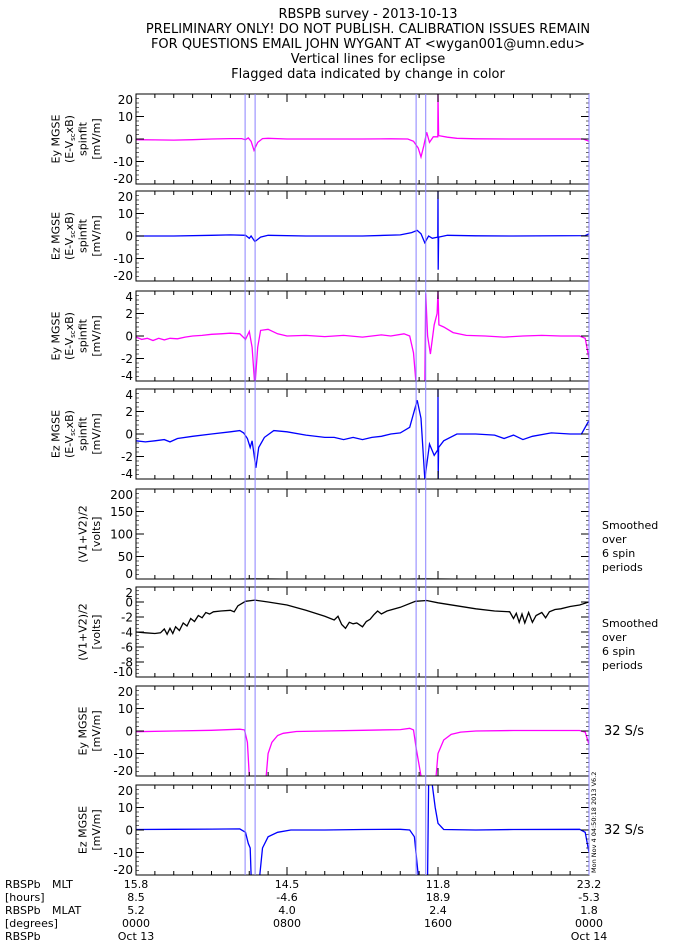 The width and height of the screenshot is (700, 950). Describe the element at coordinates (62, 884) in the screenshot. I see `x-axis-row-label: MLT` at that location.